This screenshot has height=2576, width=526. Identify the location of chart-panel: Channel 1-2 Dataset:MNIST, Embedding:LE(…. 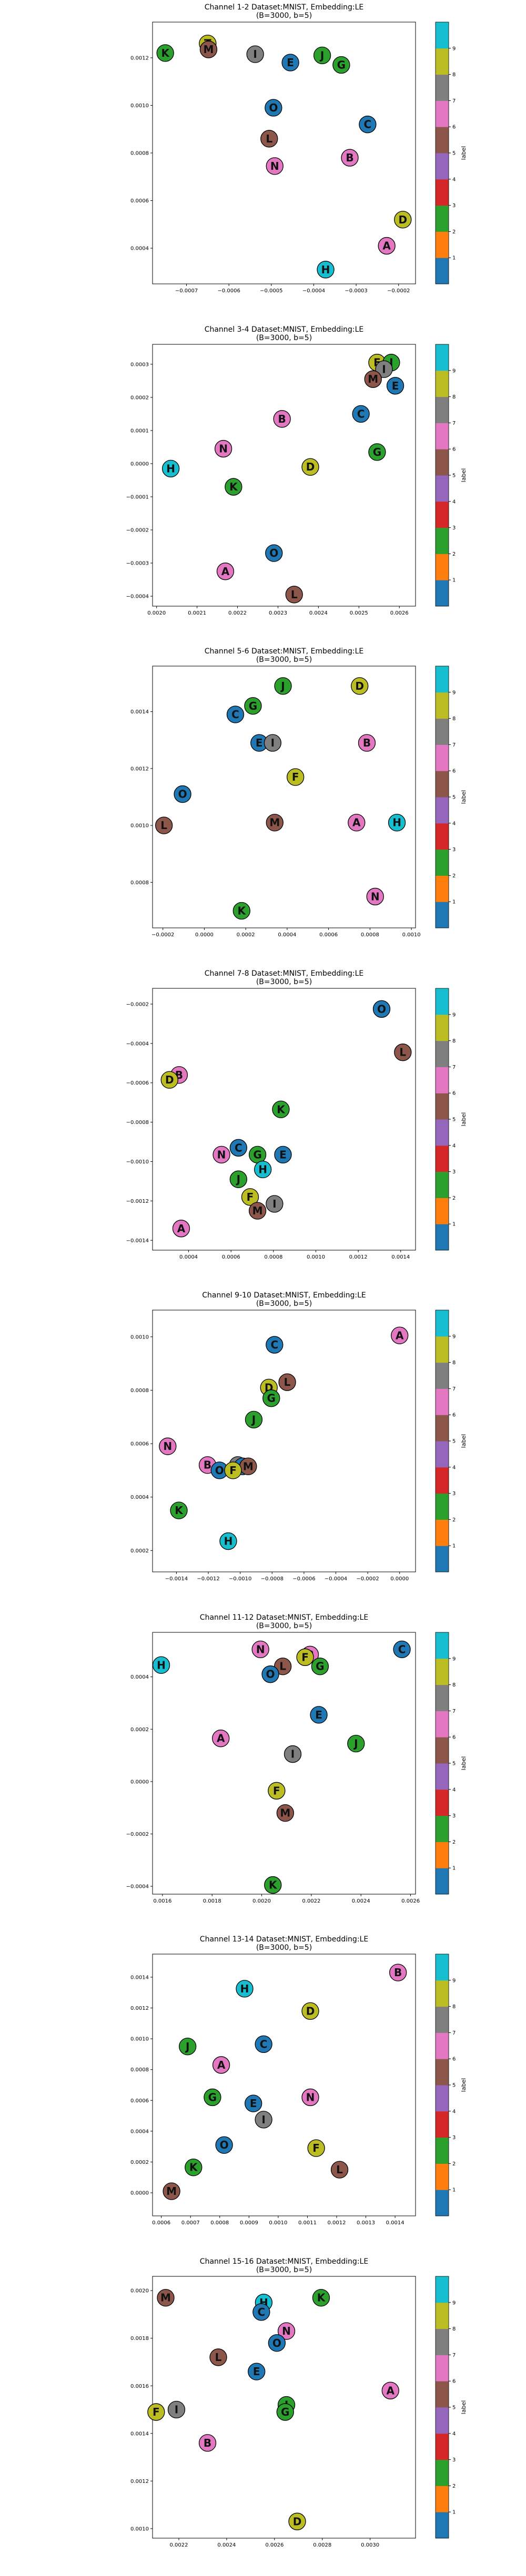
(263, 161).